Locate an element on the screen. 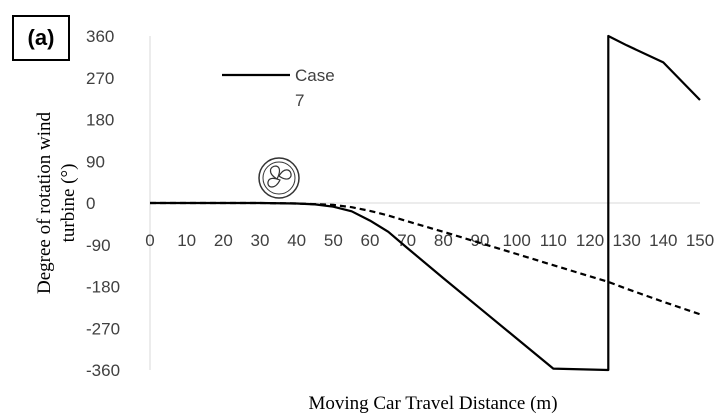 This screenshot has width=718, height=418. x-axis-title: Moving Car Travel Distance (m) is located at coordinates (432, 403).